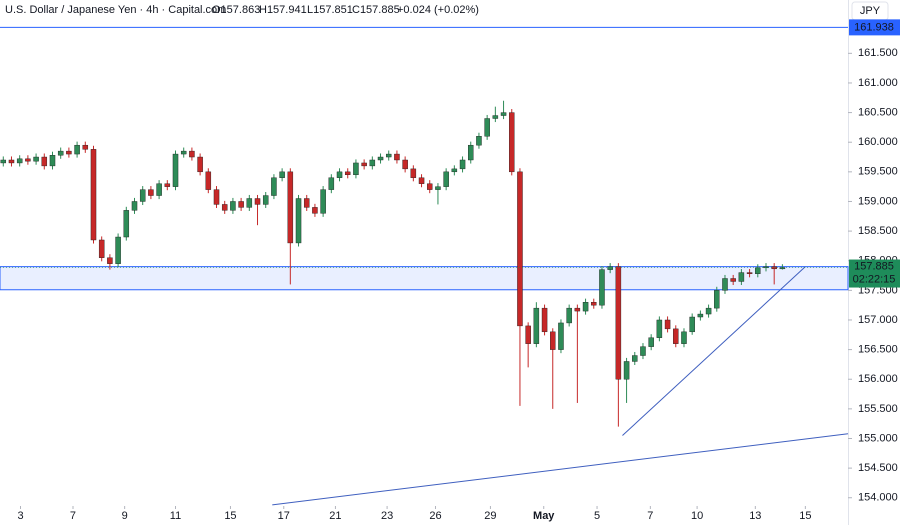 The image size is (900, 525). I want to click on hline-label: 161.938, so click(874, 27).